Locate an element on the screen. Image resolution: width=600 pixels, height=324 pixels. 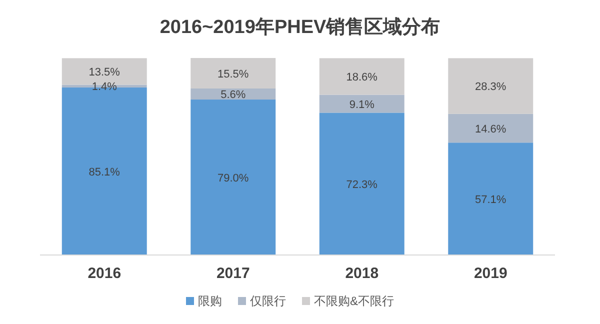
data-label: 1.4% is located at coordinates (105, 87).